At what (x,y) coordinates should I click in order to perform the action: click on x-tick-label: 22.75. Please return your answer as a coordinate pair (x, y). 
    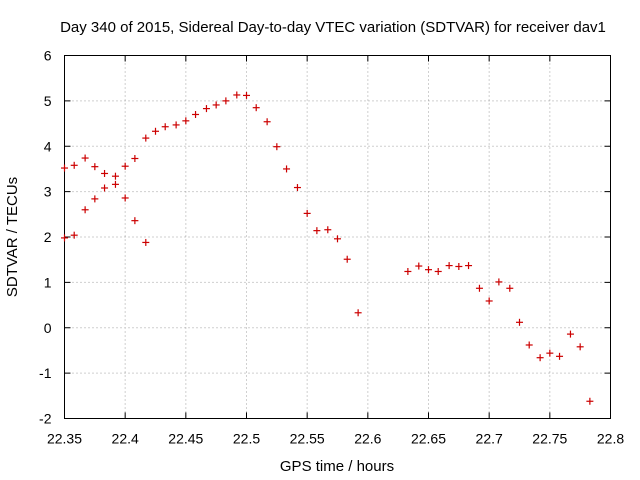
    Looking at the image, I should click on (549, 439).